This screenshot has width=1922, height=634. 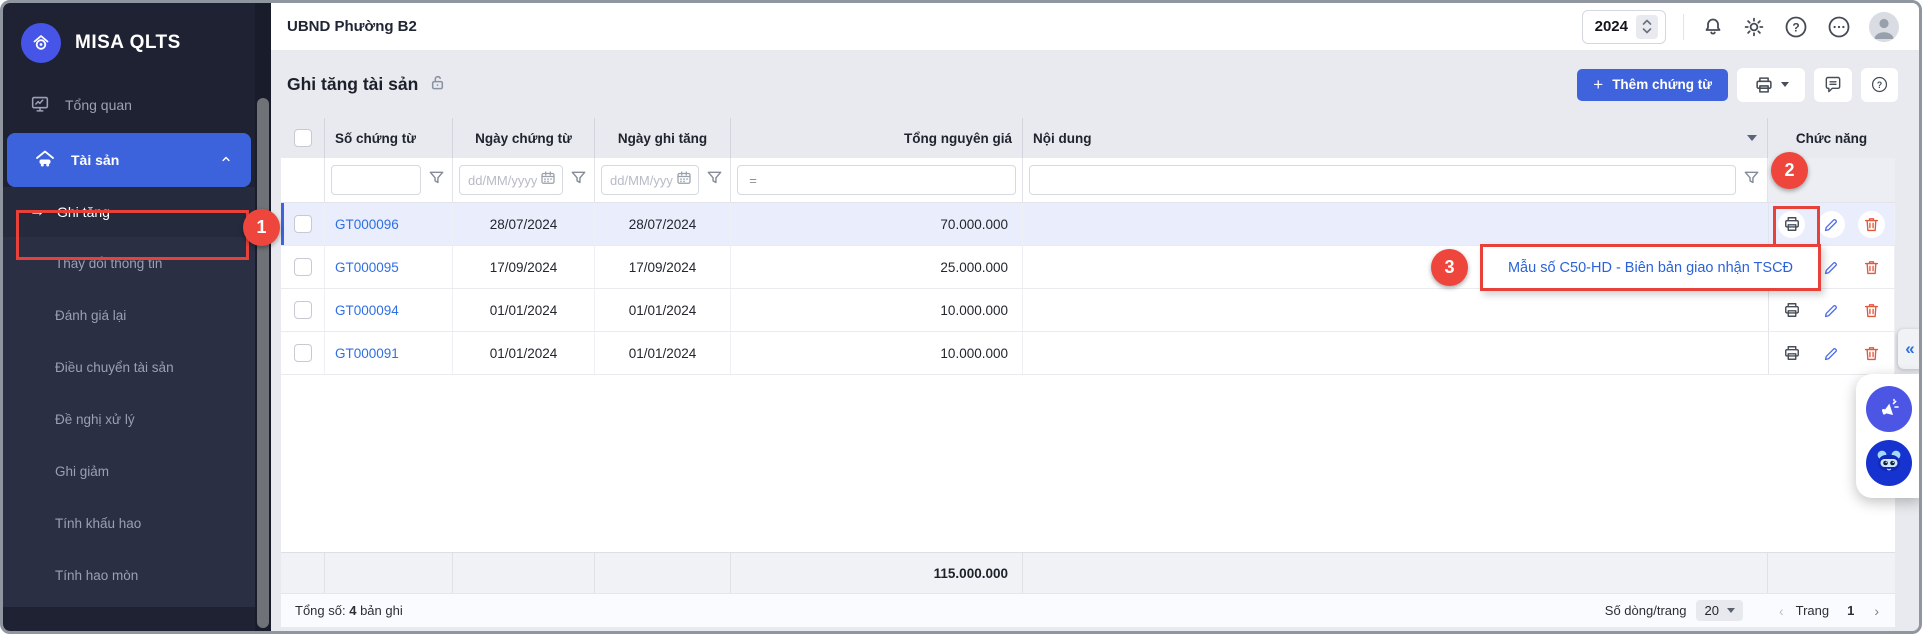 I want to click on equals-operator: =, so click(x=753, y=180).